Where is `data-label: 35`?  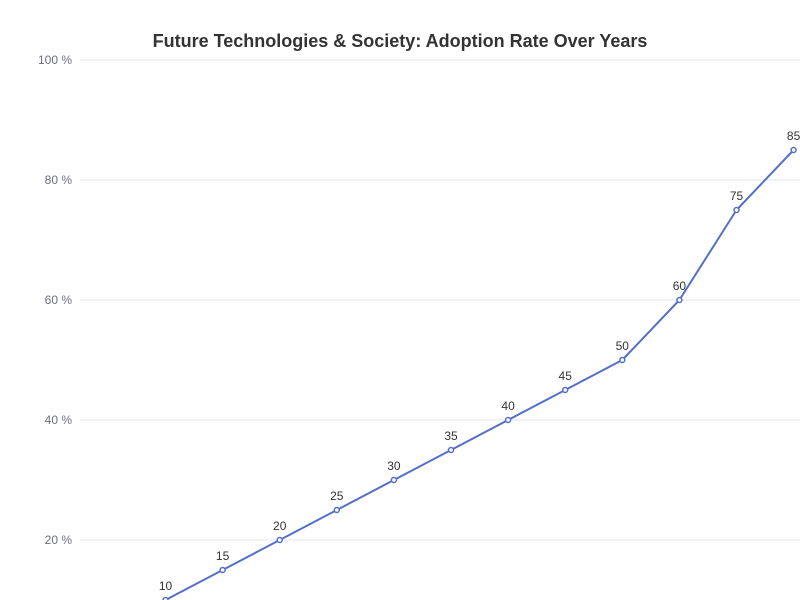 data-label: 35 is located at coordinates (451, 436).